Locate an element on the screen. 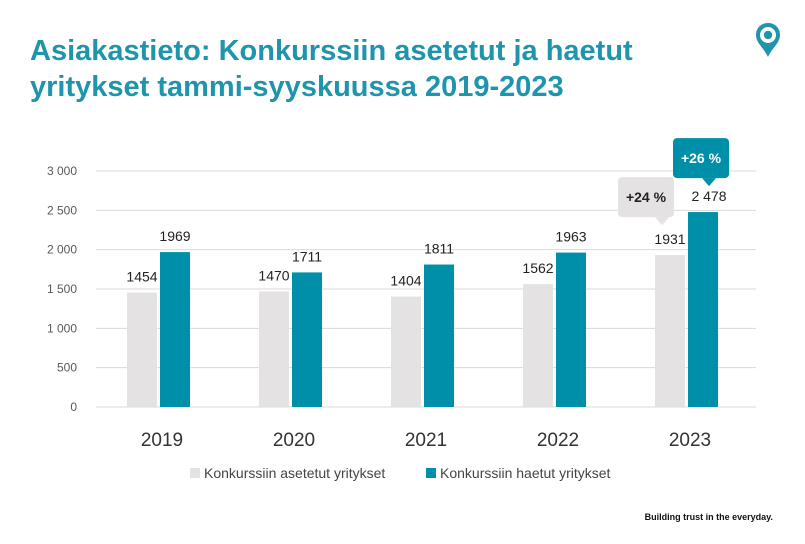 Image resolution: width=805 pixels, height=544 pixels. location-pin-icon is located at coordinates (768, 40).